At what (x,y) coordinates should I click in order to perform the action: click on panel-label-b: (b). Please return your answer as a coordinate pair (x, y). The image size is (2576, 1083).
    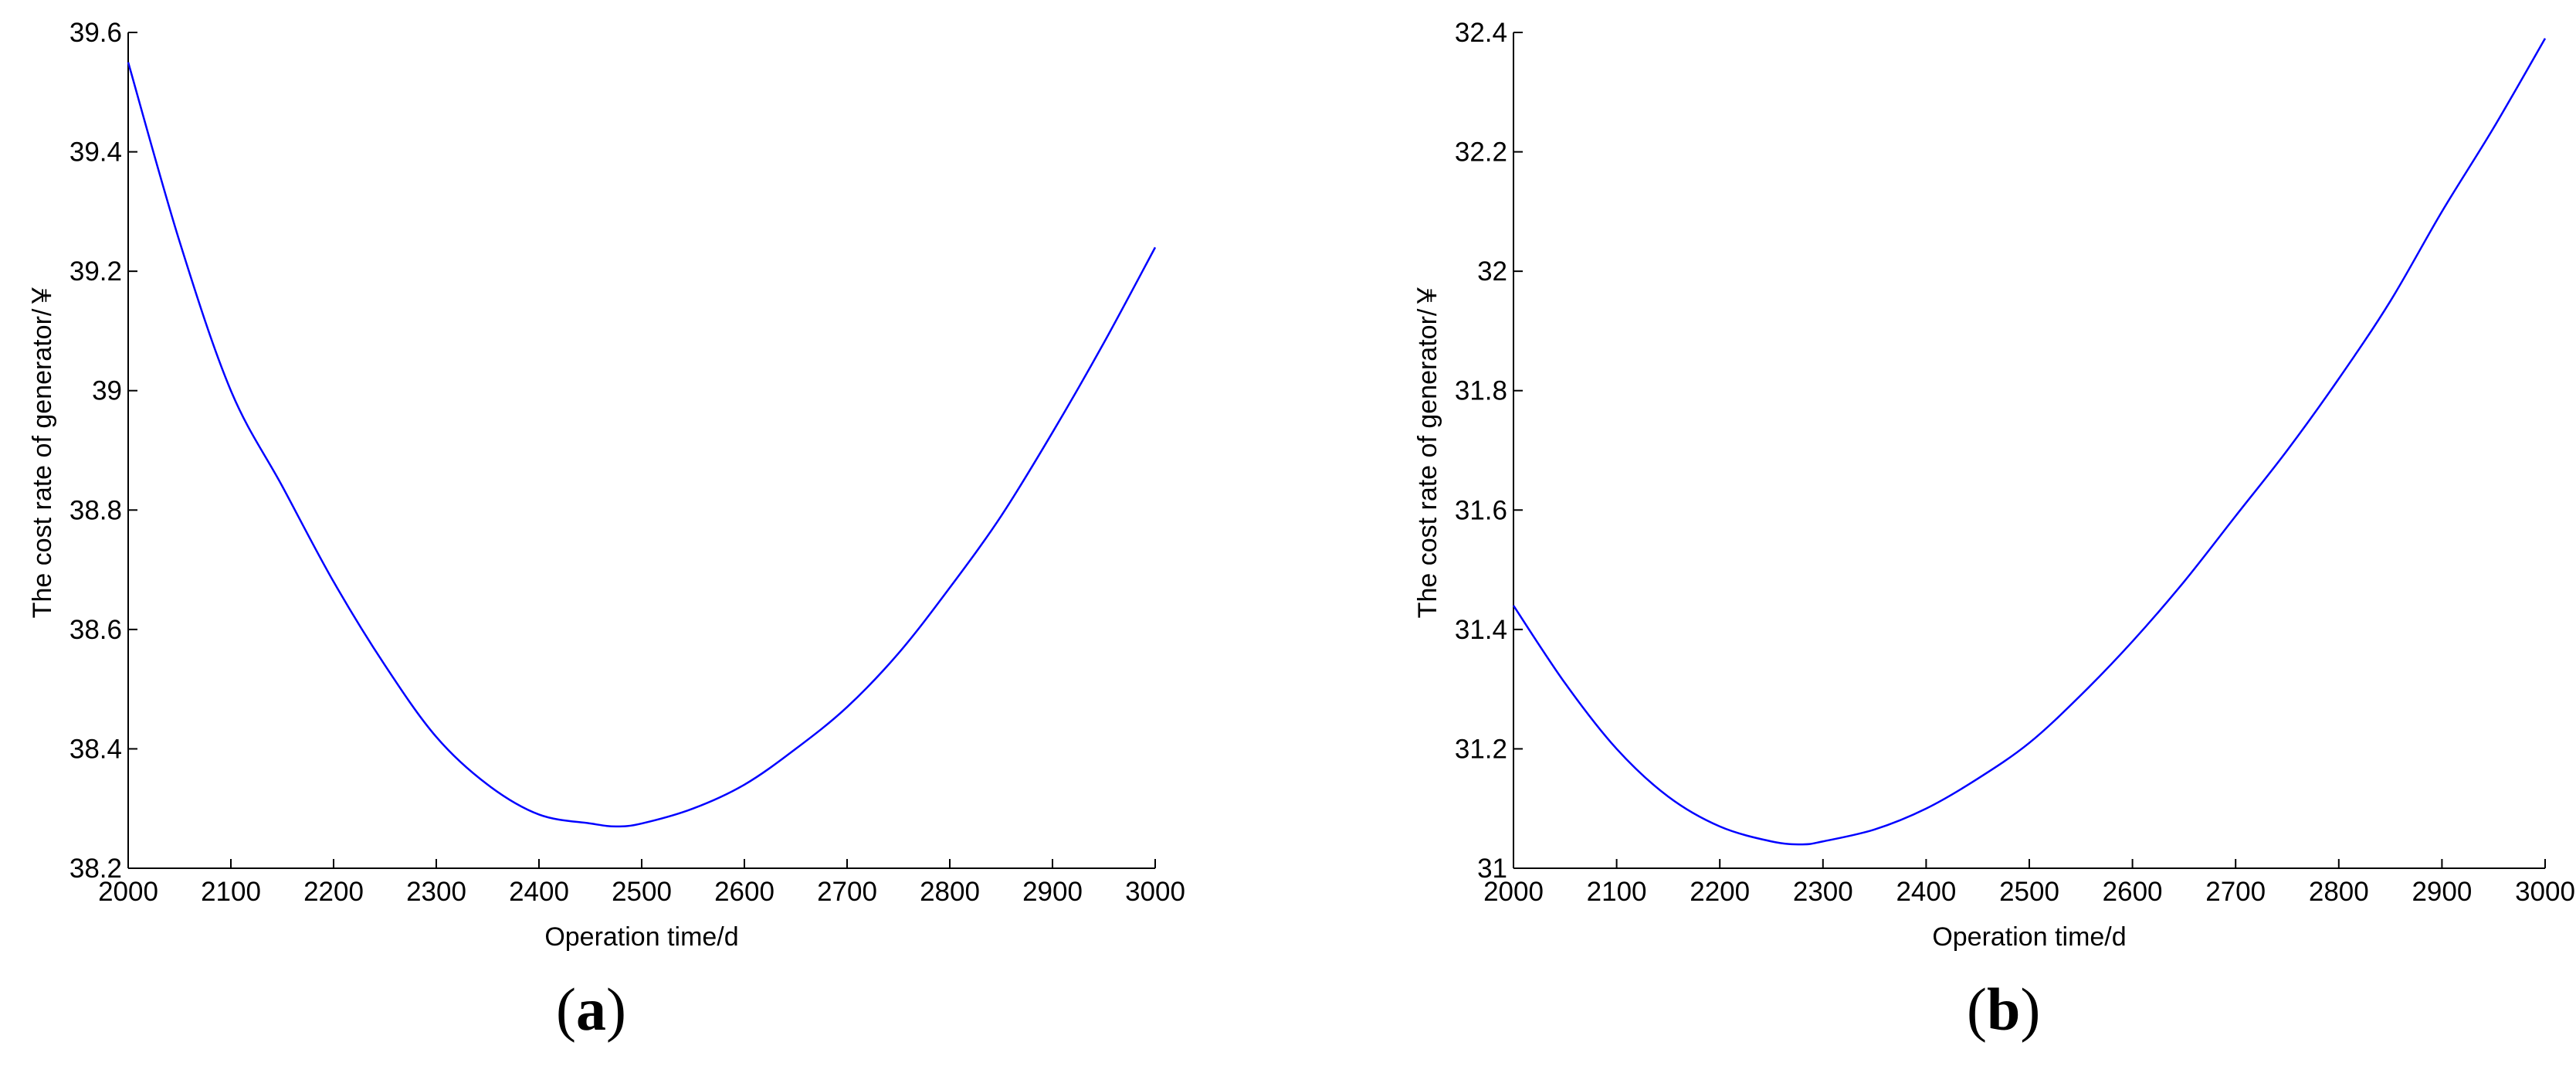
    Looking at the image, I should click on (2004, 1009).